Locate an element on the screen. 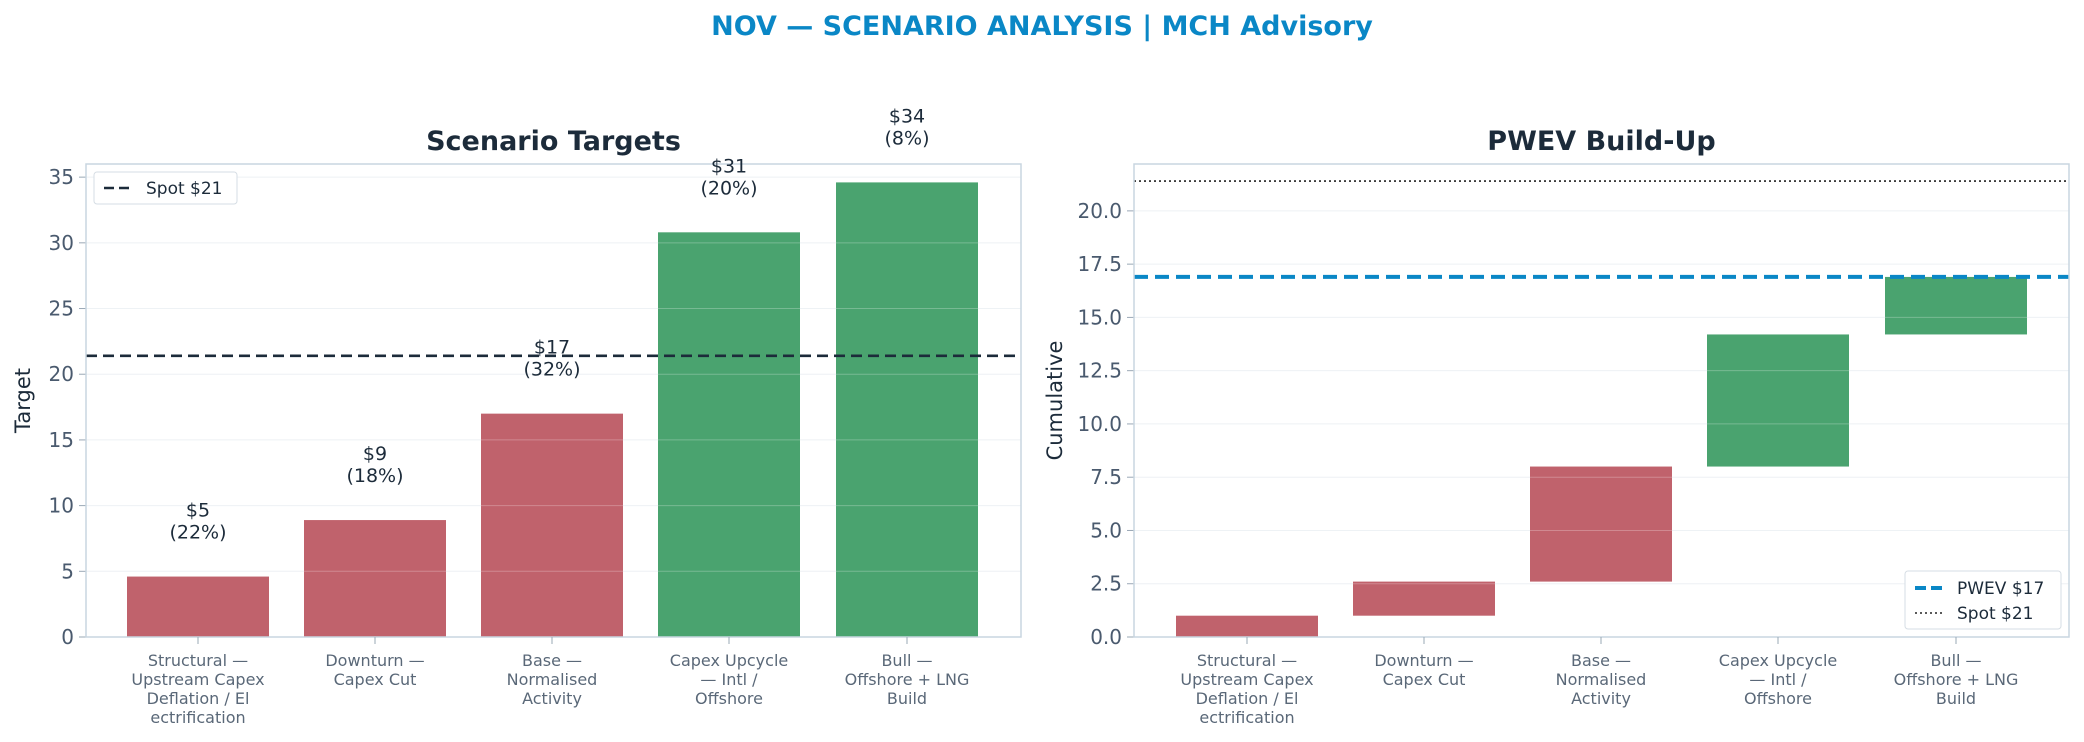  y-tick-label: 35 is located at coordinates (61, 177).